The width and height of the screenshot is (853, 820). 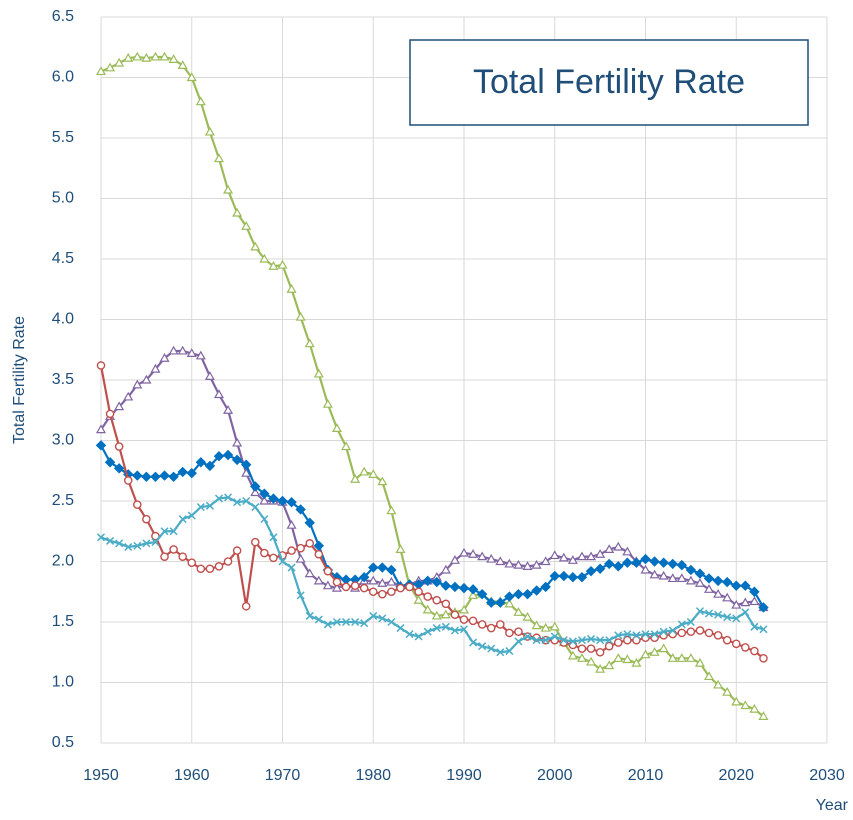 What do you see at coordinates (832, 805) in the screenshot?
I see `x-axis-label: Year` at bounding box center [832, 805].